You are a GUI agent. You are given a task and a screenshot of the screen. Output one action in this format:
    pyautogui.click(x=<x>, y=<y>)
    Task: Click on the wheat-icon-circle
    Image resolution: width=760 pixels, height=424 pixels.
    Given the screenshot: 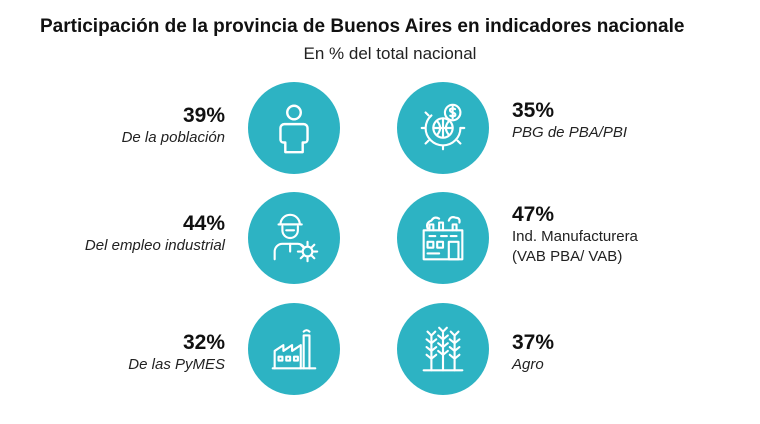 What is the action you would take?
    pyautogui.click(x=443, y=349)
    